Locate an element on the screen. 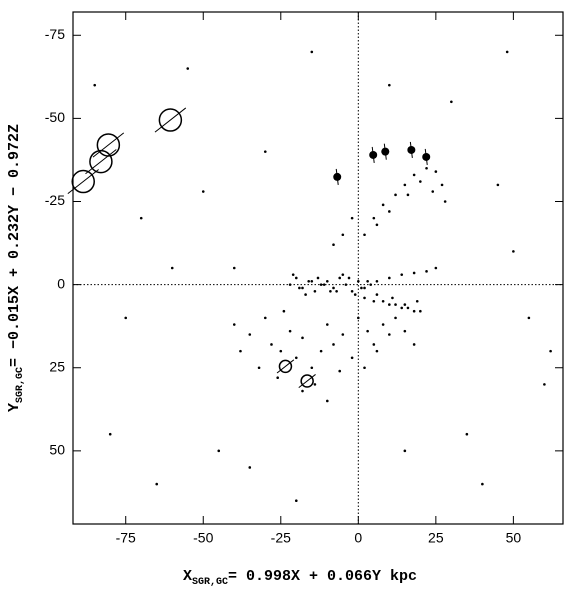 Image resolution: width=570 pixels, height=593 pixels. x-tick-label: -75 is located at coordinates (126, 538).